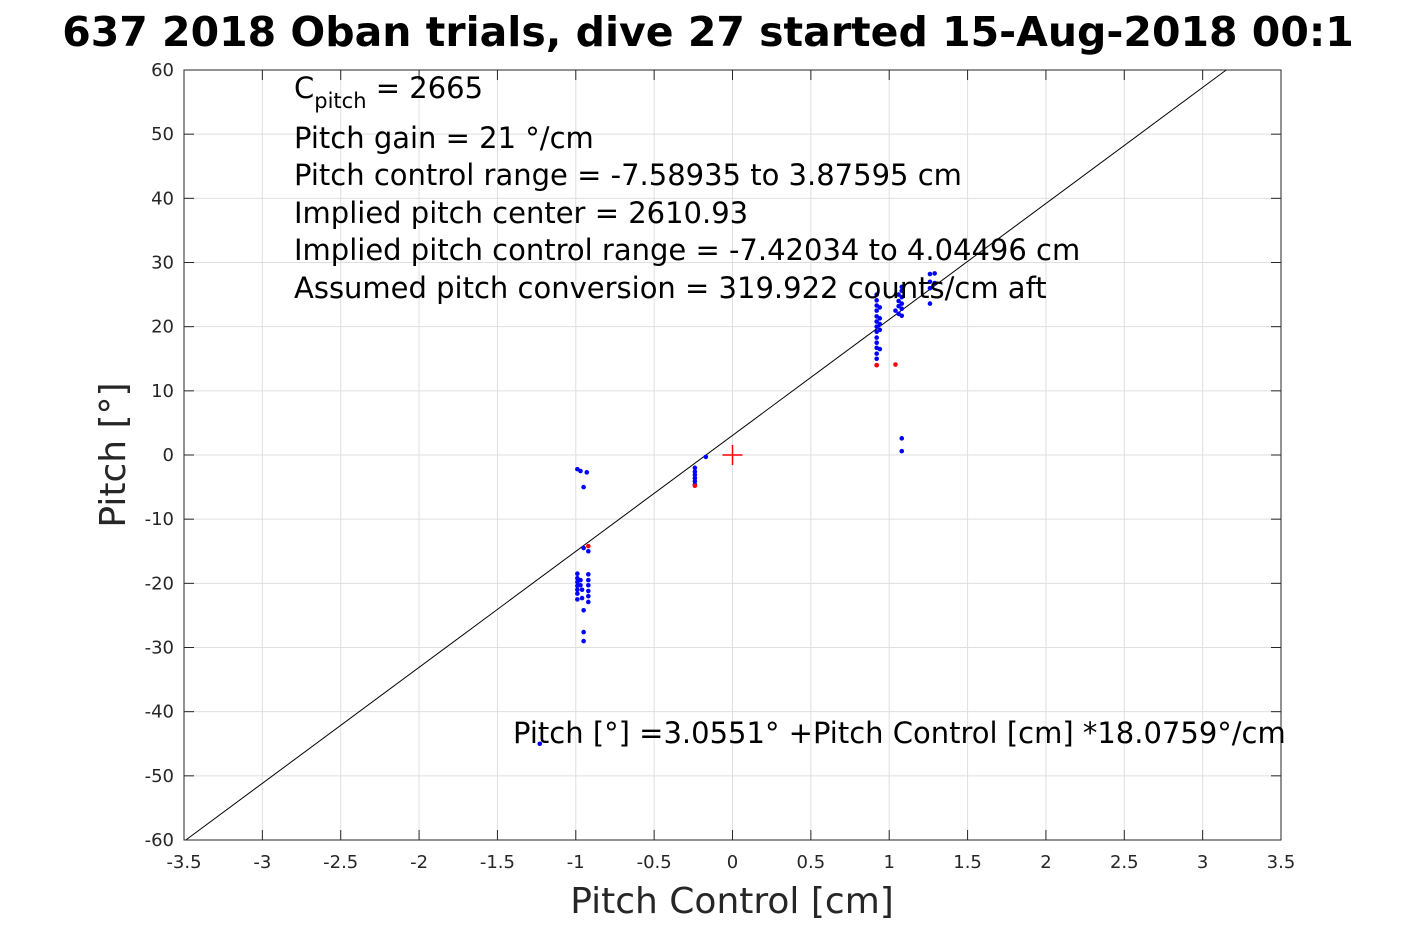 Image resolution: width=1417 pixels, height=945 pixels. I want to click on x-tick-labels: -3.5 -3 -2.5 -2 -1.5 -1 -0.5 0 0.5 1 1.5 2 2.5 3 3.5, so click(730, 862).